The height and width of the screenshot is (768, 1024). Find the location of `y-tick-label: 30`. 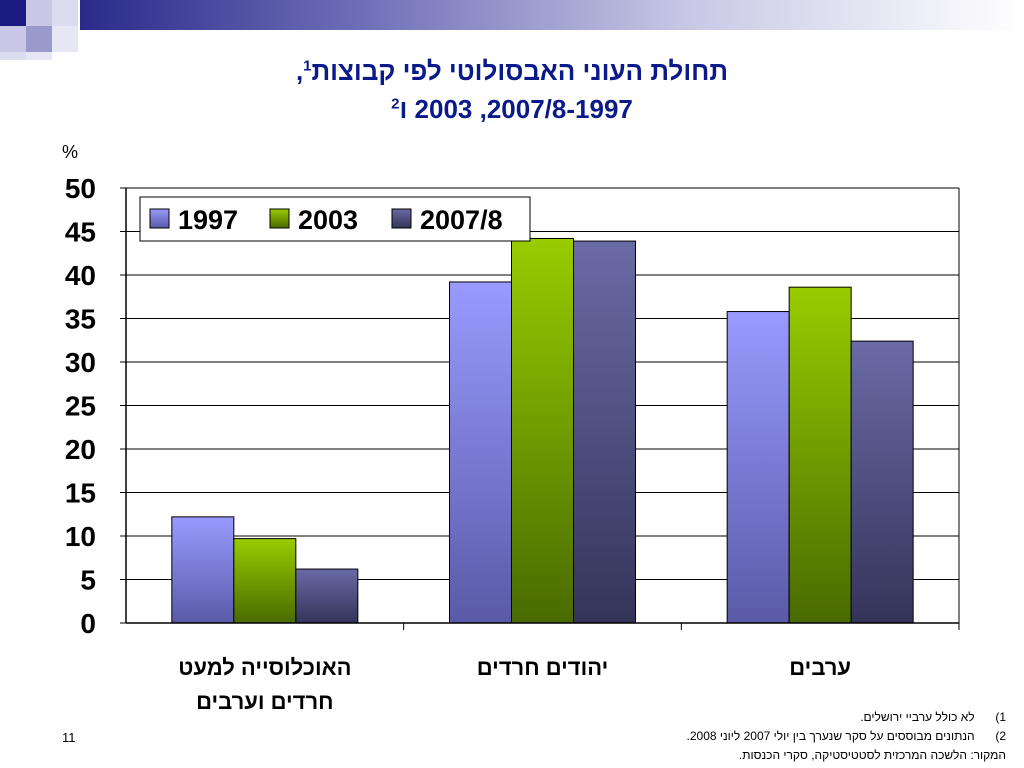

y-tick-label: 30 is located at coordinates (80, 362).